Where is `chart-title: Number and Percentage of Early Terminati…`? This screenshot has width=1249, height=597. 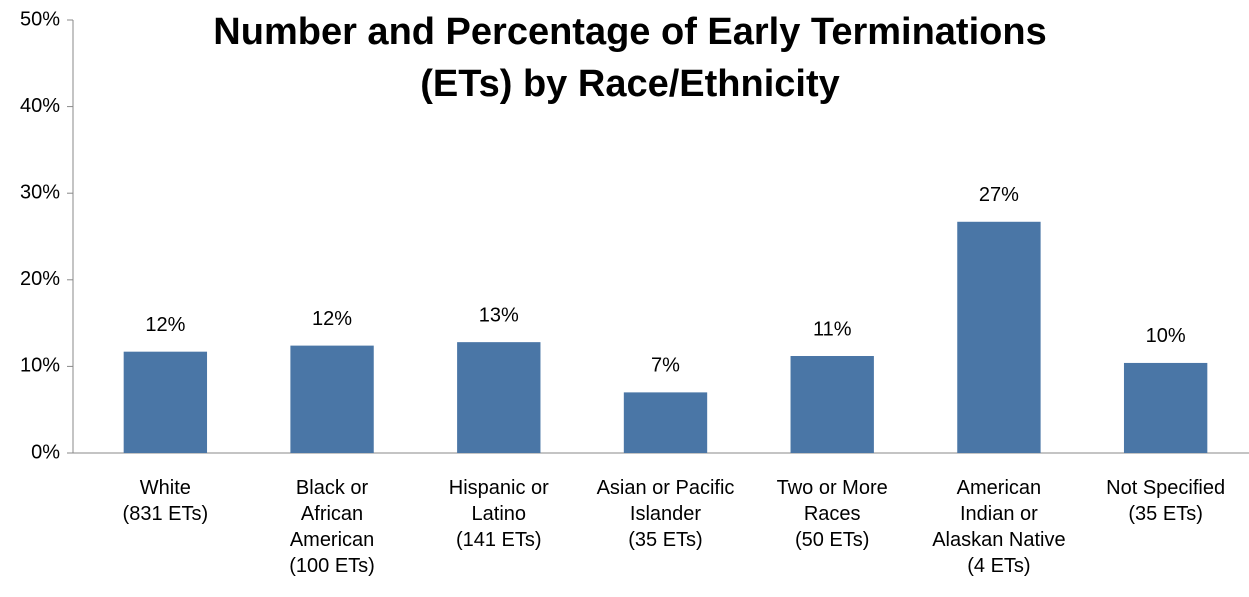
chart-title: Number and Percentage of Early Terminati… is located at coordinates (630, 58).